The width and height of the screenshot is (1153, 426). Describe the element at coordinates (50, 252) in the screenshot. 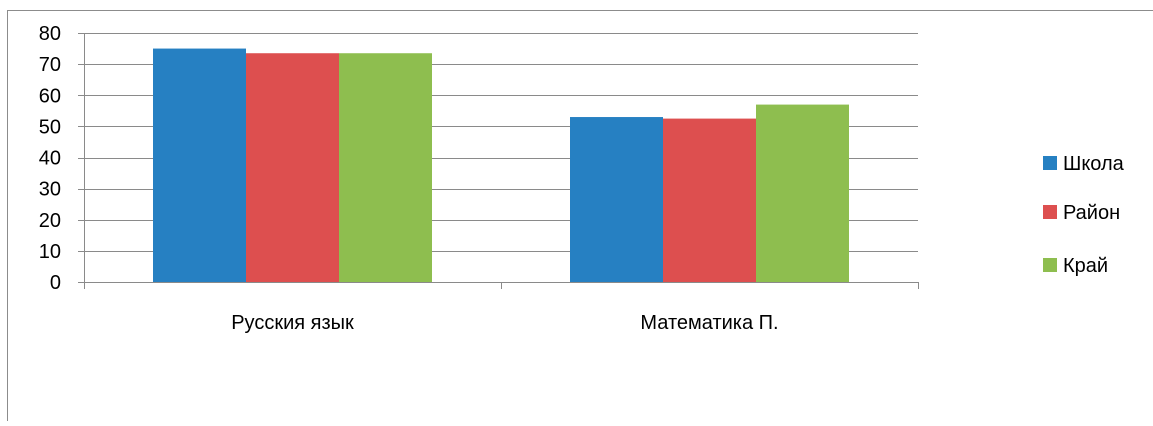

I see `y-tick-label: 10` at that location.